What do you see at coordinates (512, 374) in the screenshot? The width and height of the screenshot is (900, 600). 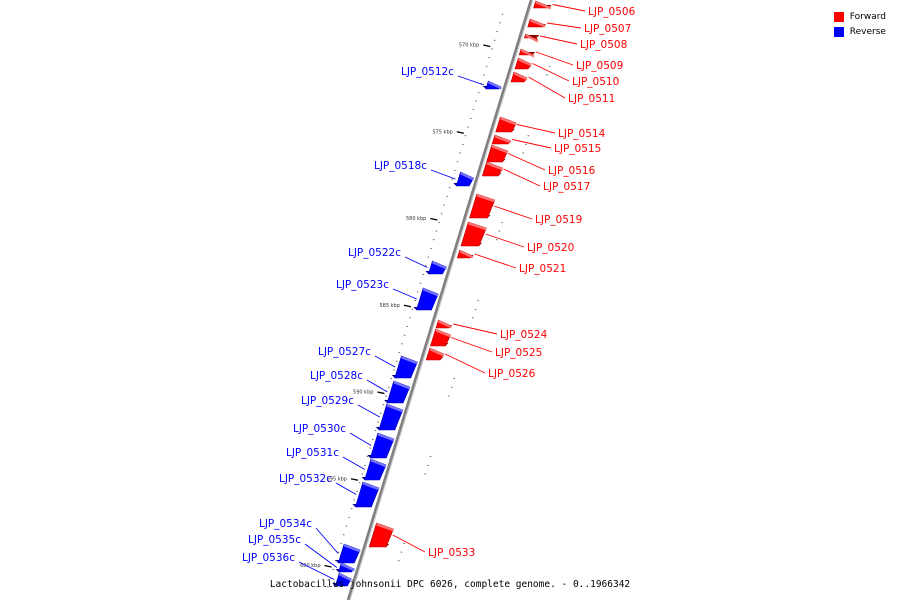 I see `gene-label: LJP_0526` at bounding box center [512, 374].